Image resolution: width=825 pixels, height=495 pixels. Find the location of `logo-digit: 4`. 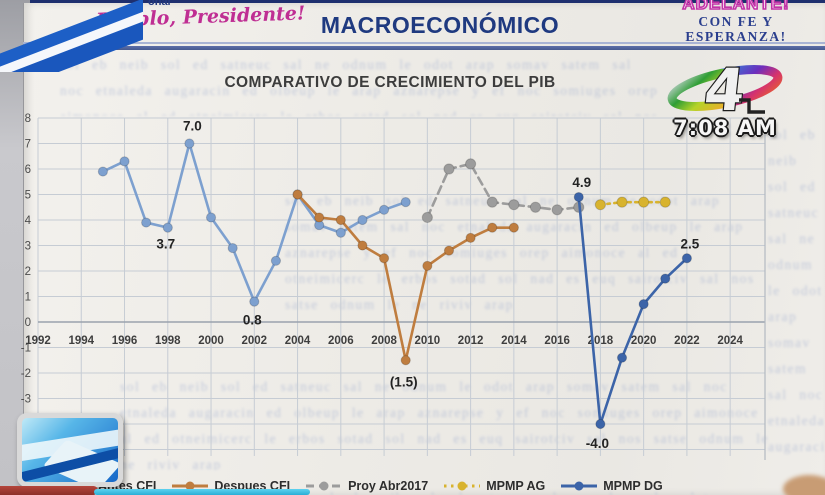

logo-digit: 4 is located at coordinates (724, 88).